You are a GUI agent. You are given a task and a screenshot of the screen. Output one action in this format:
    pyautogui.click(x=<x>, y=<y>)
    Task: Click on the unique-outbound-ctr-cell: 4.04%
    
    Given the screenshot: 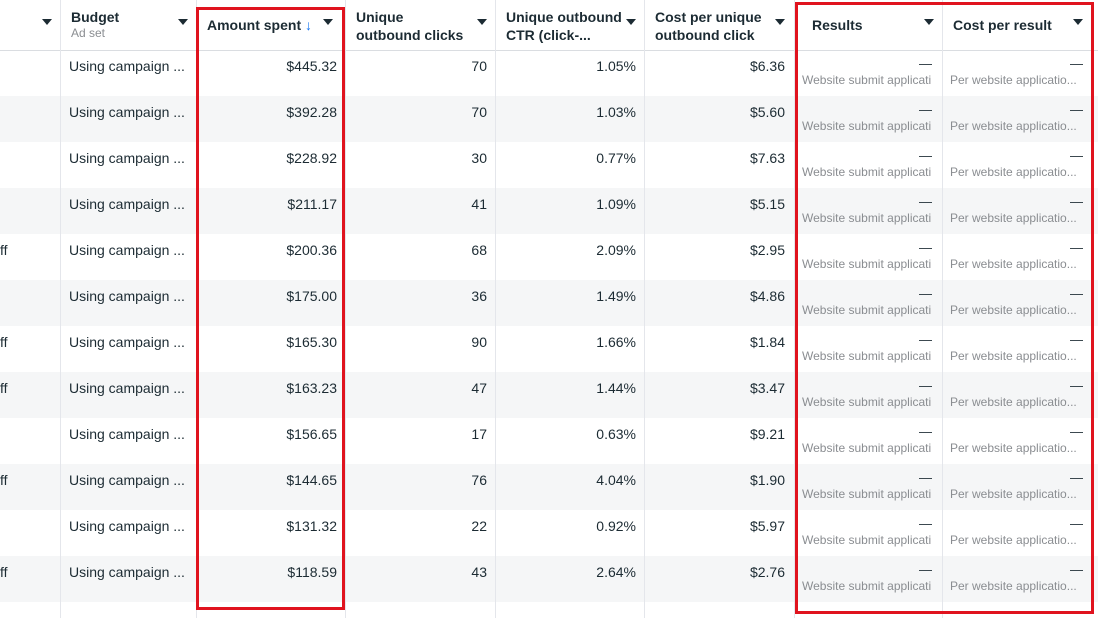 What is the action you would take?
    pyautogui.click(x=616, y=480)
    